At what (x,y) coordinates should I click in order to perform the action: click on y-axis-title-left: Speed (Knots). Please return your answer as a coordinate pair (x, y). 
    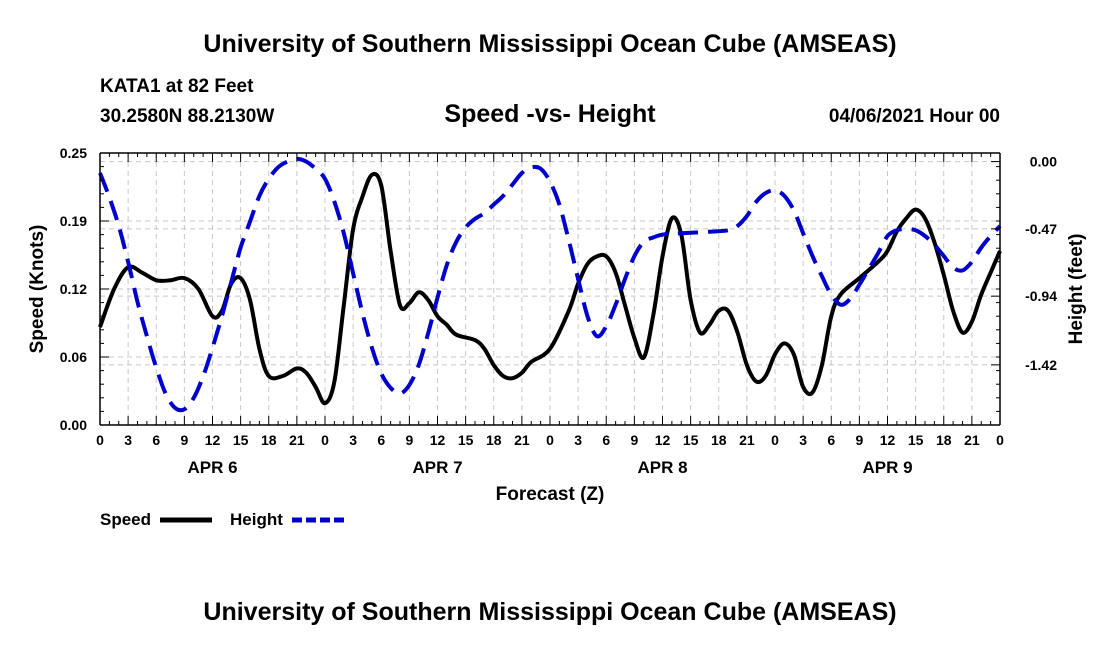
    Looking at the image, I should click on (37, 289).